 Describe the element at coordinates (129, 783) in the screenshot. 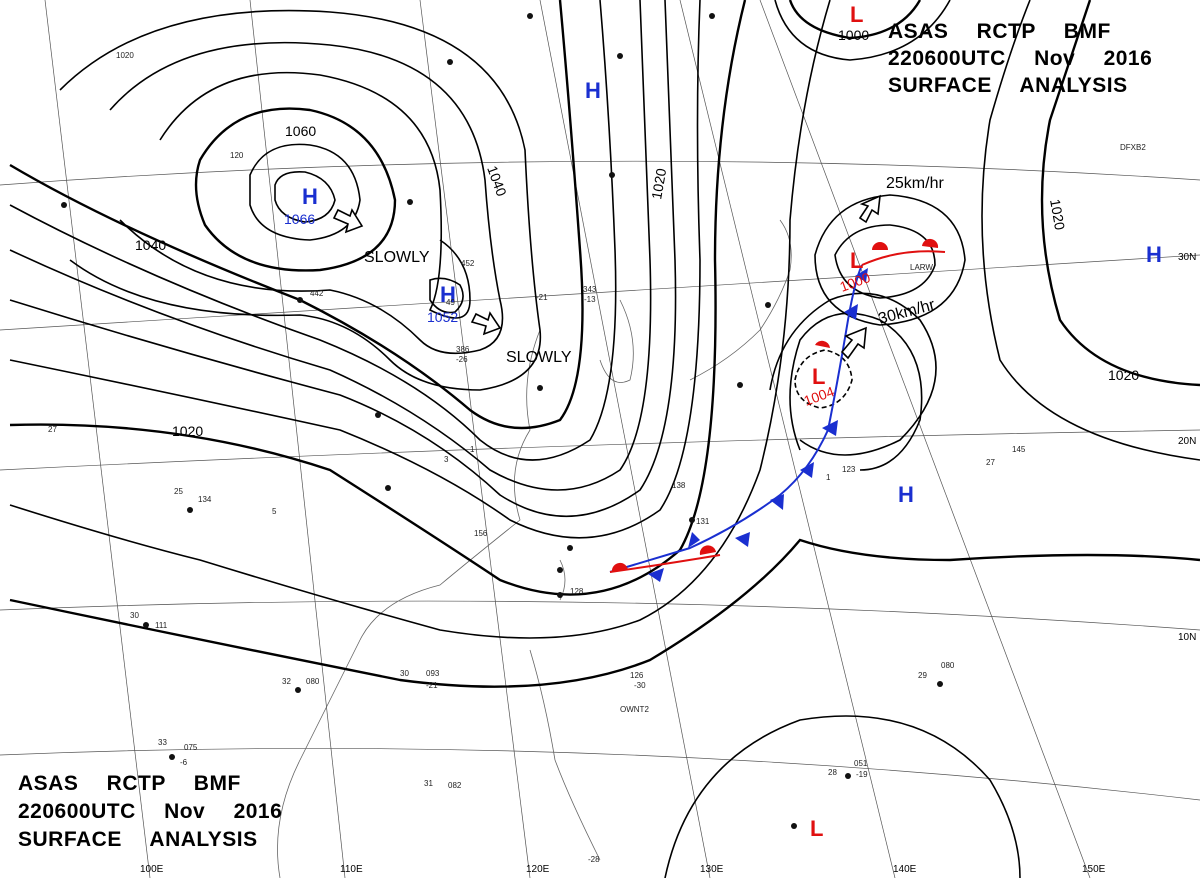

I see `header-agency: ASAS RCTP BMF` at that location.